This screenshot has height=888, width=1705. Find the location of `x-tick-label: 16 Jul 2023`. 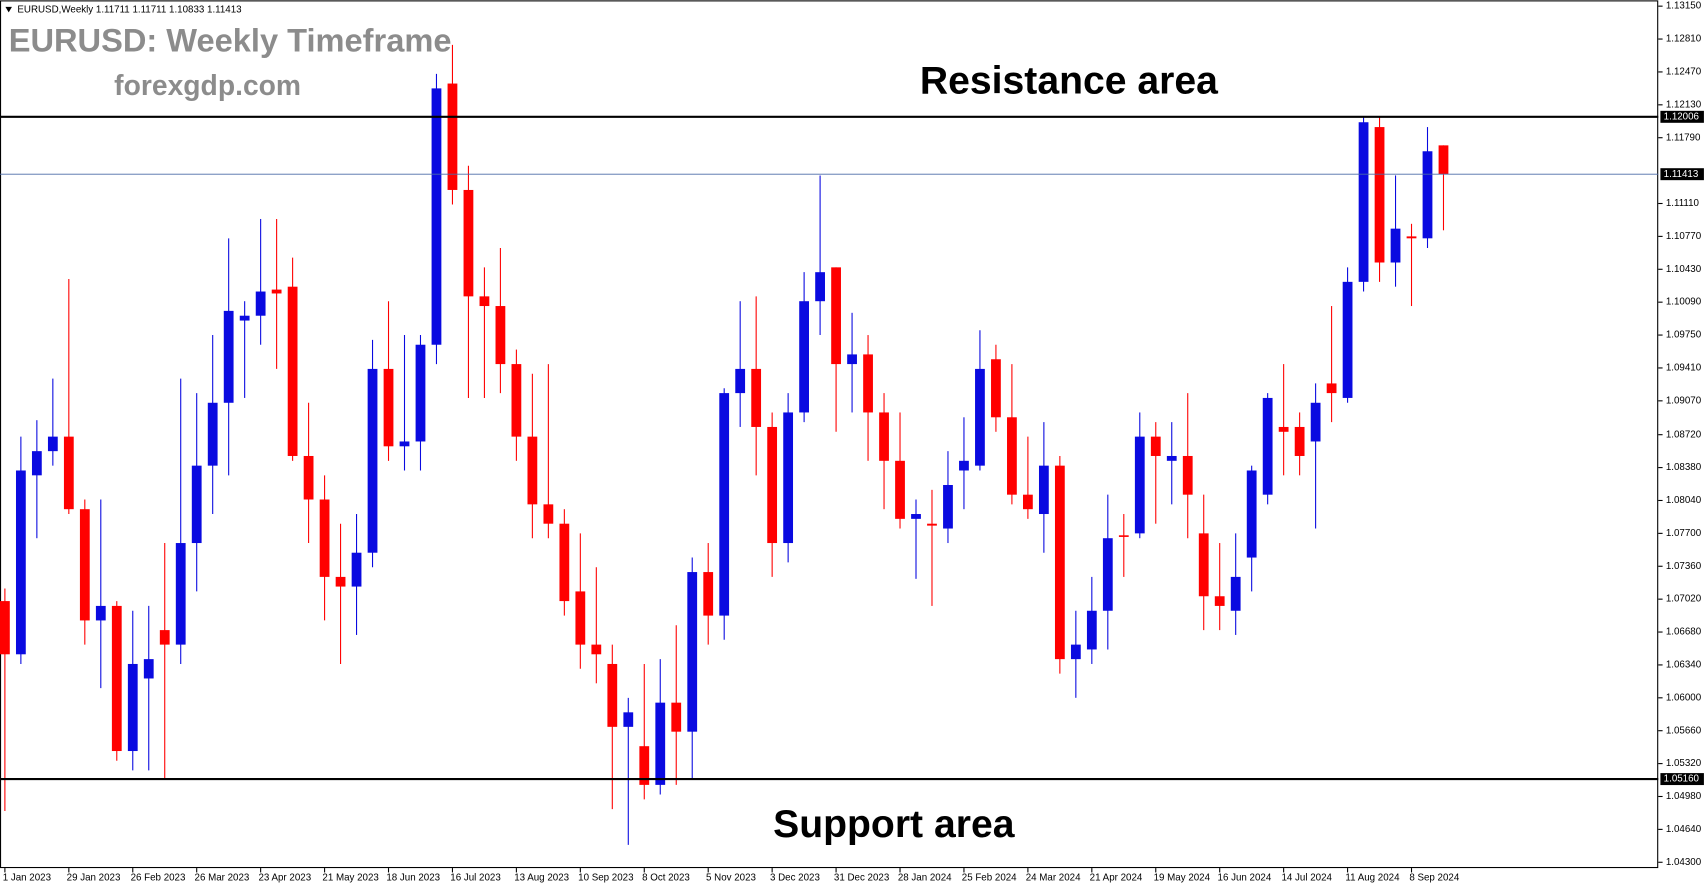

x-tick-label: 16 Jul 2023 is located at coordinates (475, 877).